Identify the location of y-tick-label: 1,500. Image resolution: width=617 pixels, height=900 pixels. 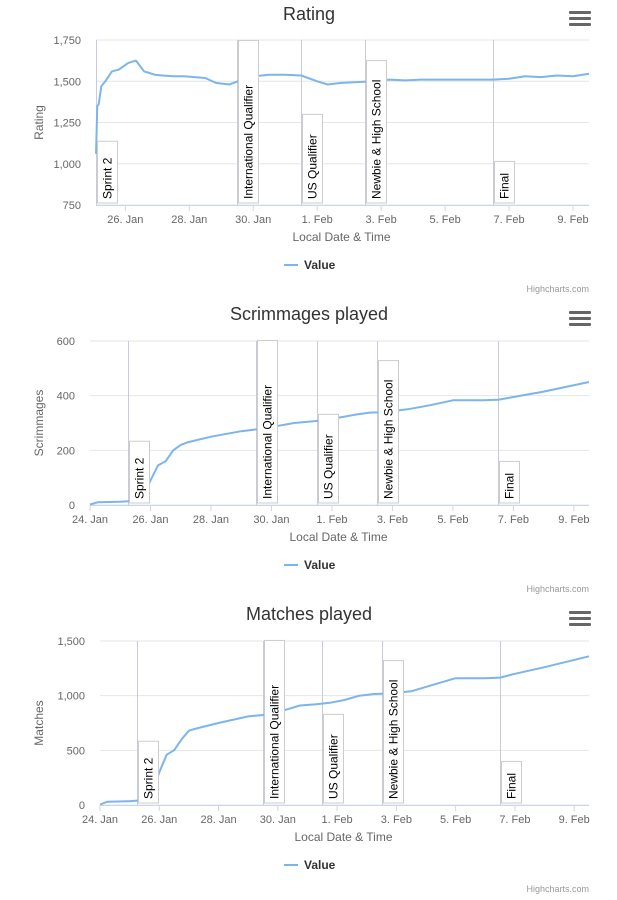
(71, 642).